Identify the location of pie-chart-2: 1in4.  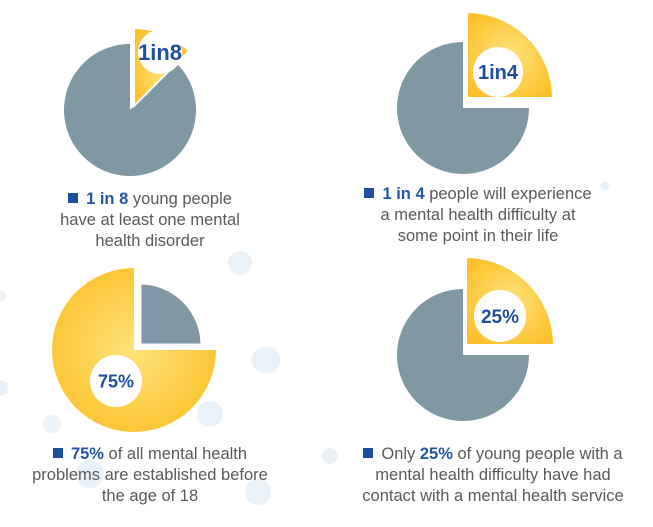
(476, 92).